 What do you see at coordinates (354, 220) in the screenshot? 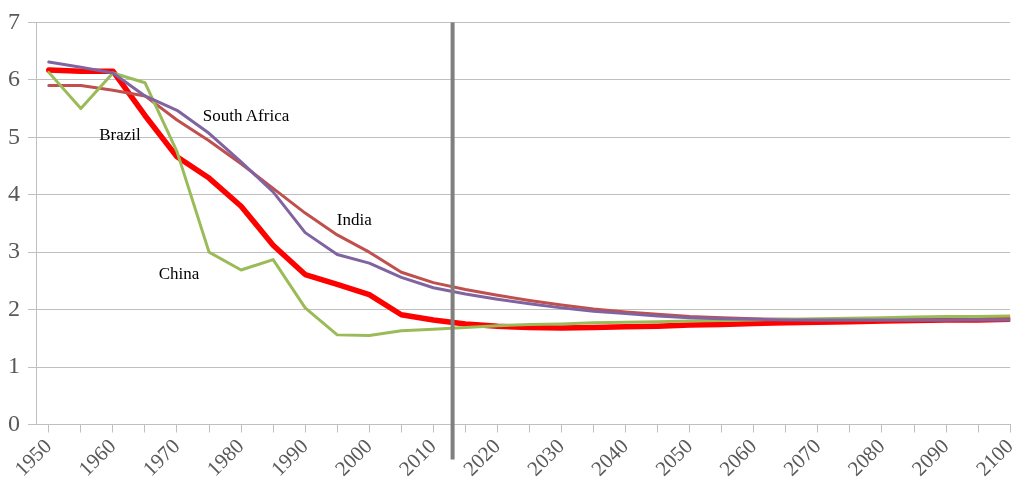
I see `series-label: India` at bounding box center [354, 220].